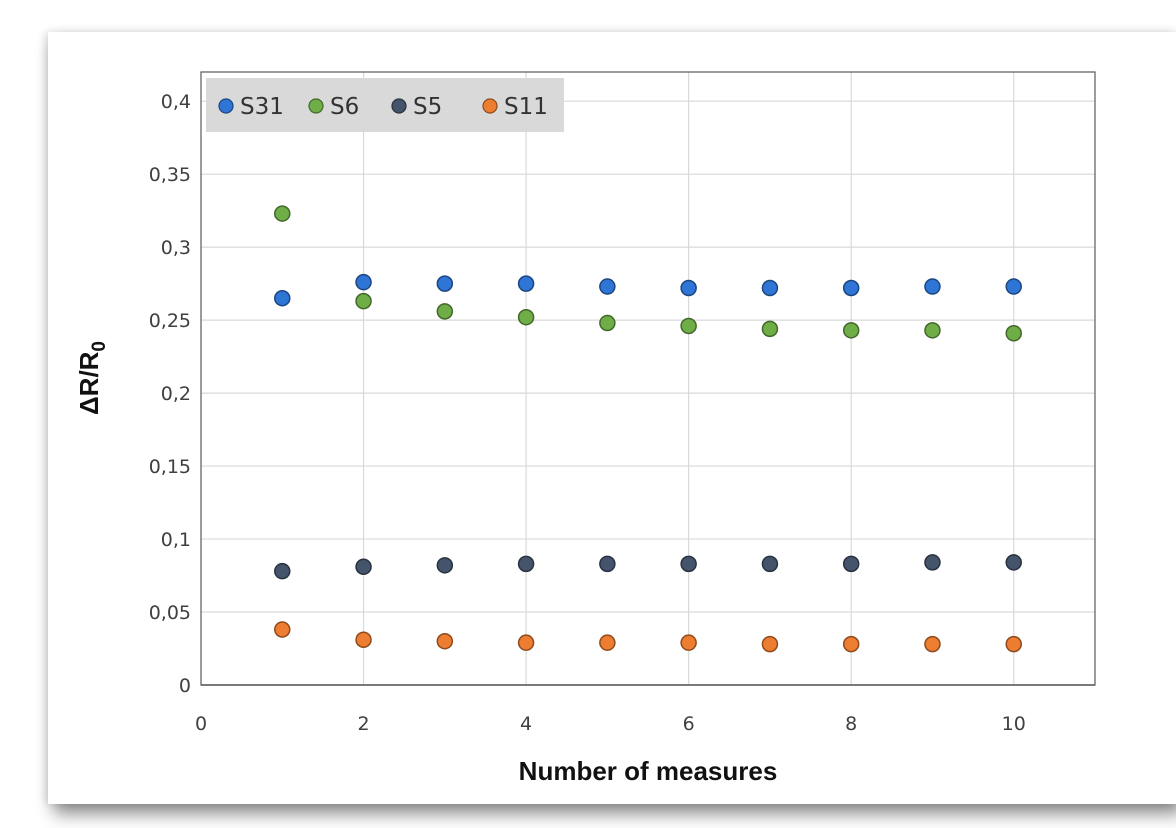 The height and width of the screenshot is (828, 1176). What do you see at coordinates (851, 724) in the screenshot?
I see `x-tick-label: 8` at bounding box center [851, 724].